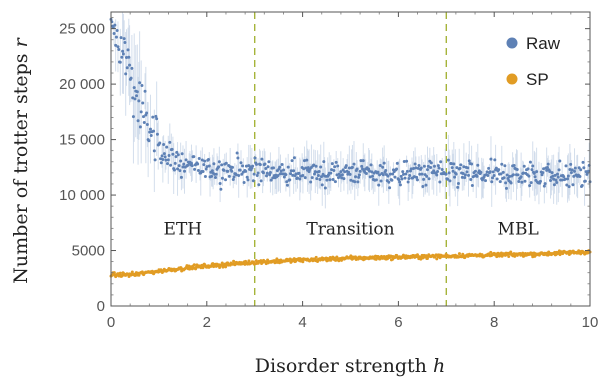  What do you see at coordinates (350, 366) in the screenshot?
I see `x-axis-title: Disorder strength h` at bounding box center [350, 366].